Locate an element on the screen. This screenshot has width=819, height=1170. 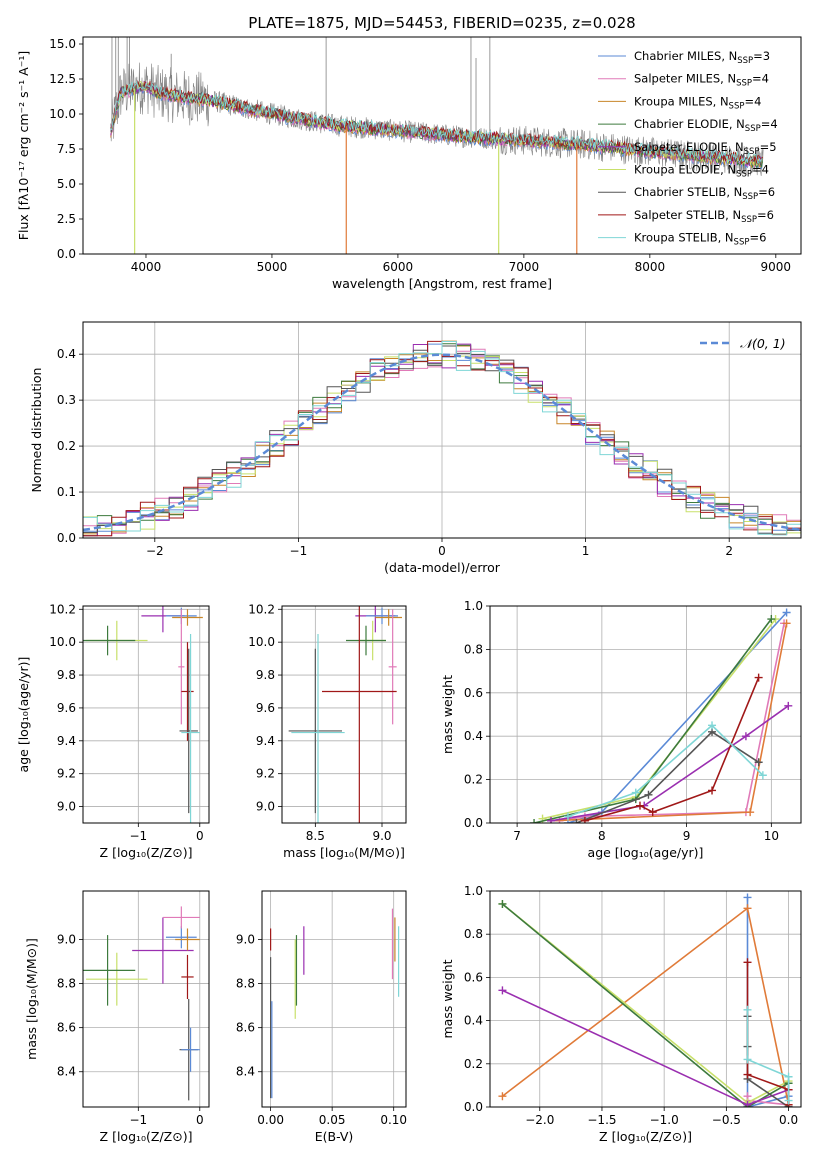
y-tick-label: 9.2 is located at coordinates (265, 774).